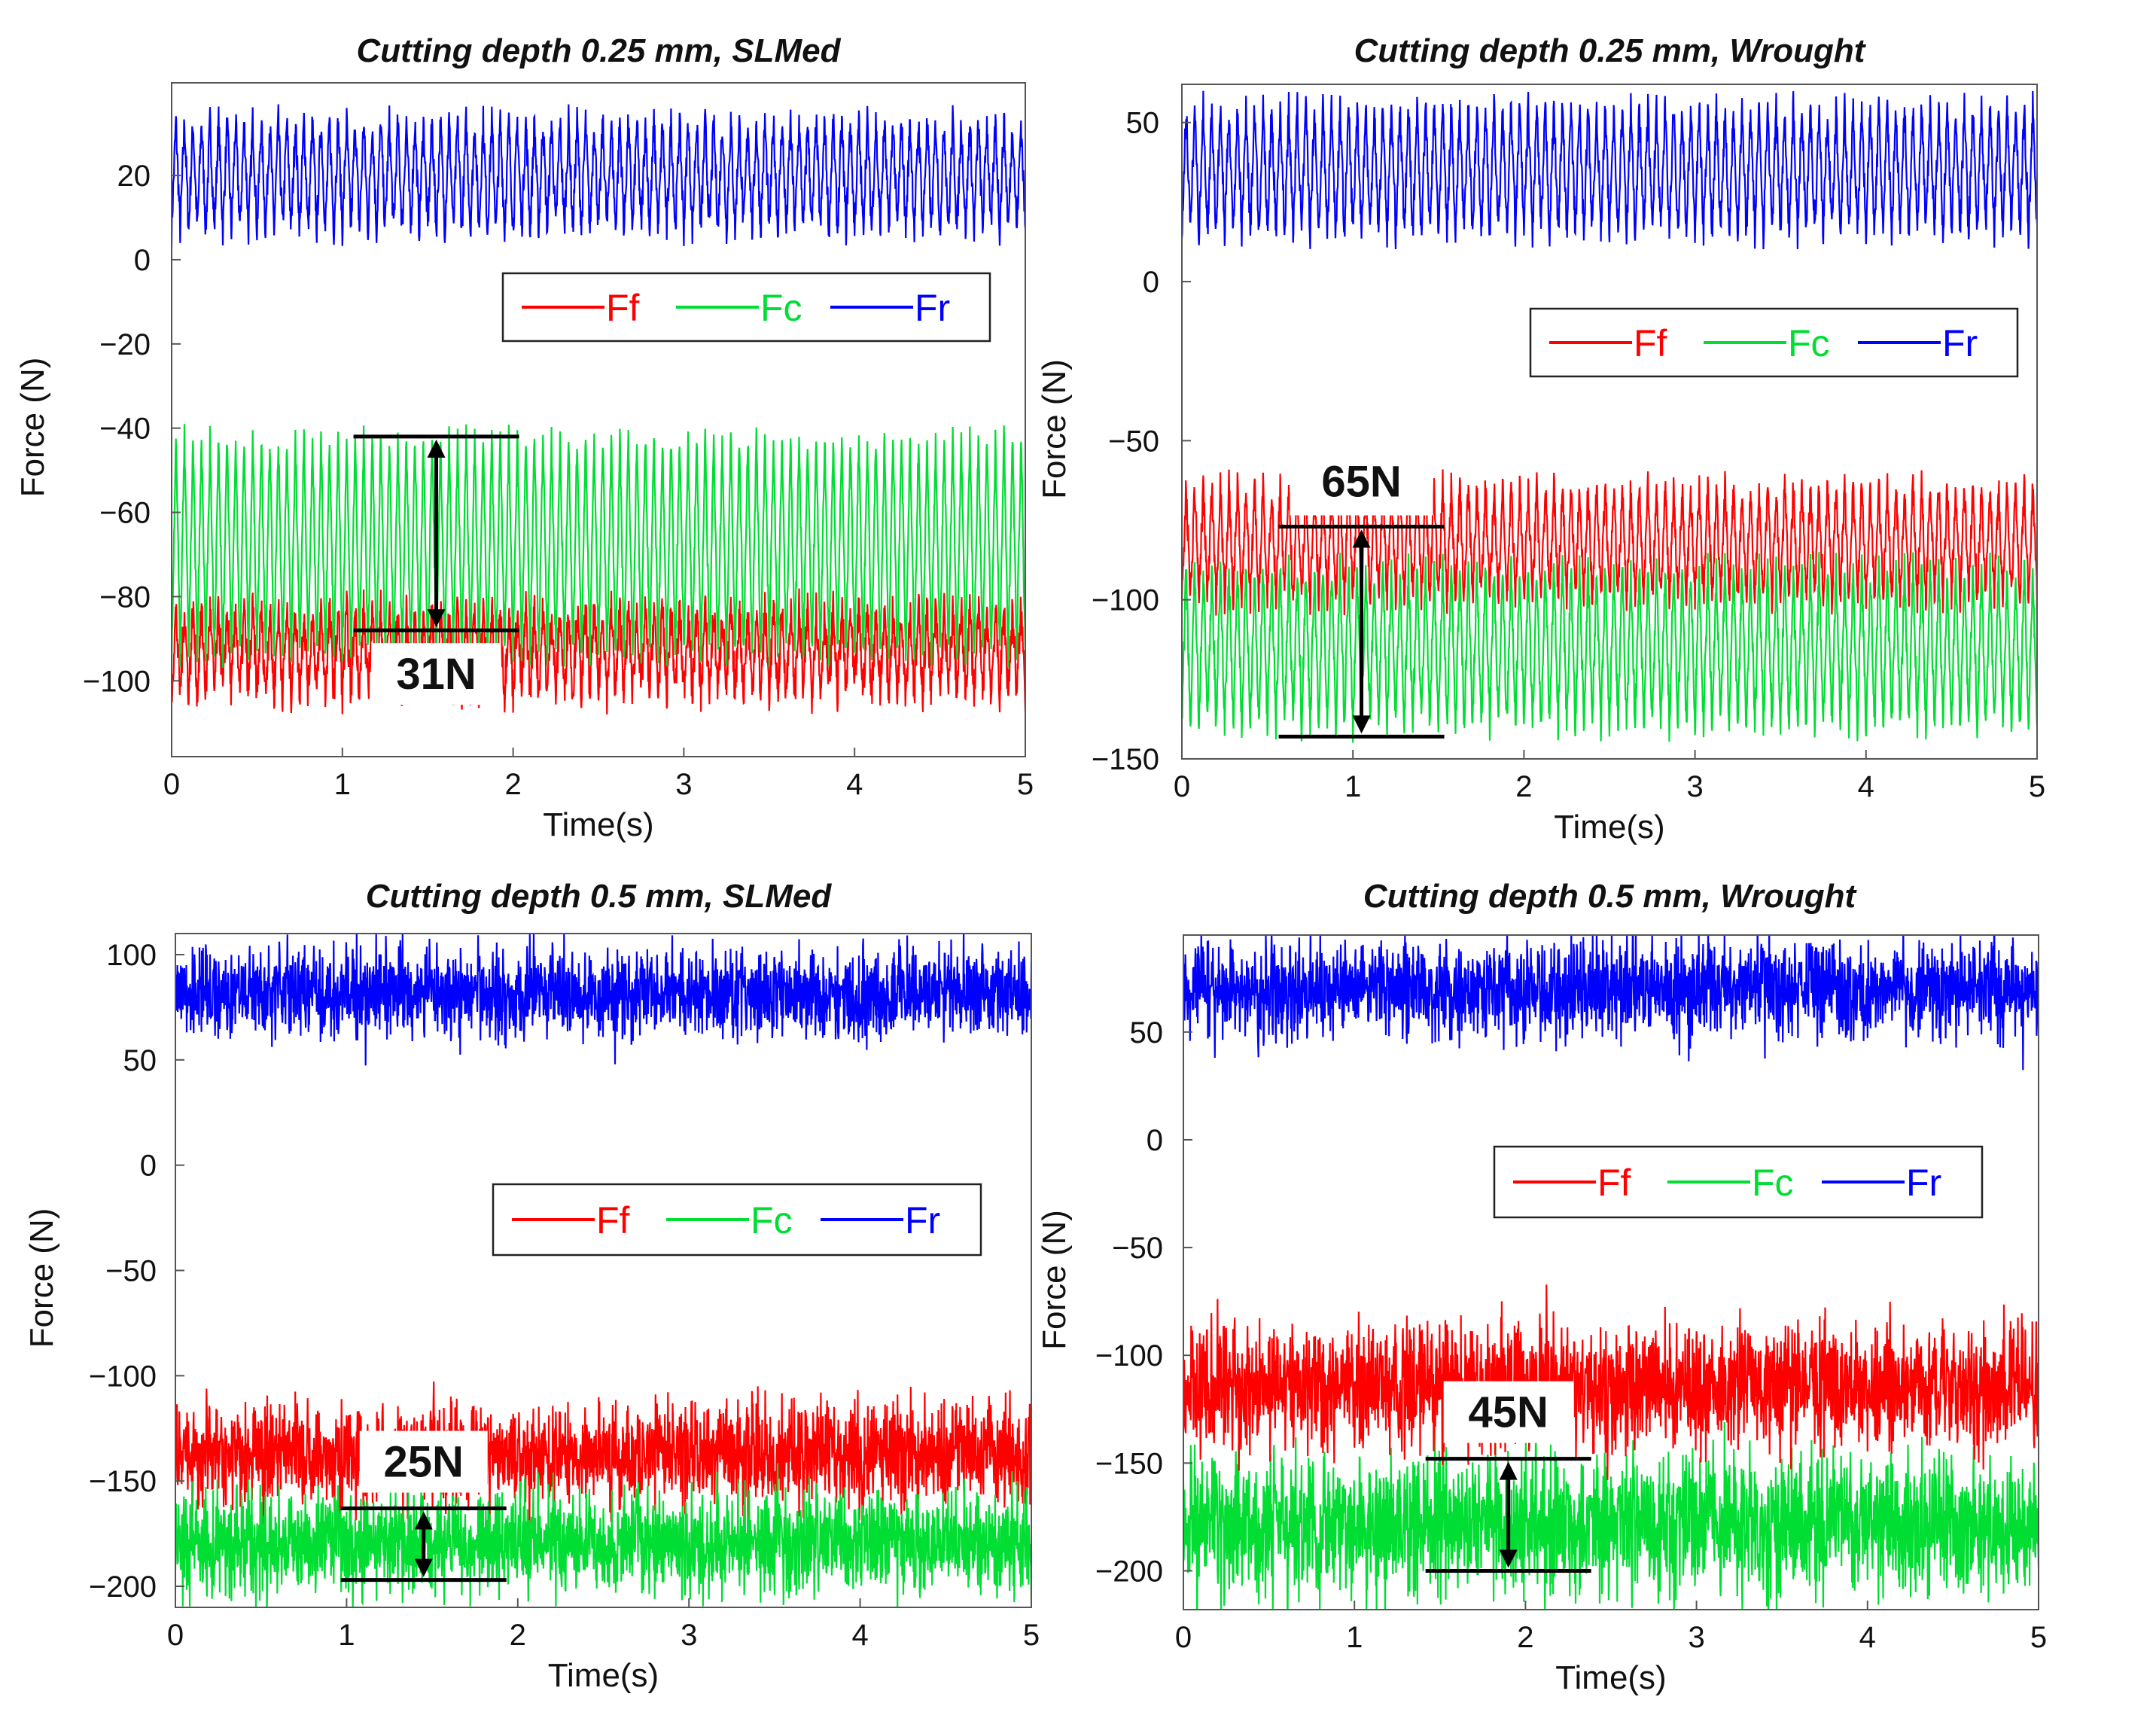 This screenshot has height=1709, width=2156. What do you see at coordinates (123, 1587) in the screenshot?
I see `y-tick-label: −200` at bounding box center [123, 1587].